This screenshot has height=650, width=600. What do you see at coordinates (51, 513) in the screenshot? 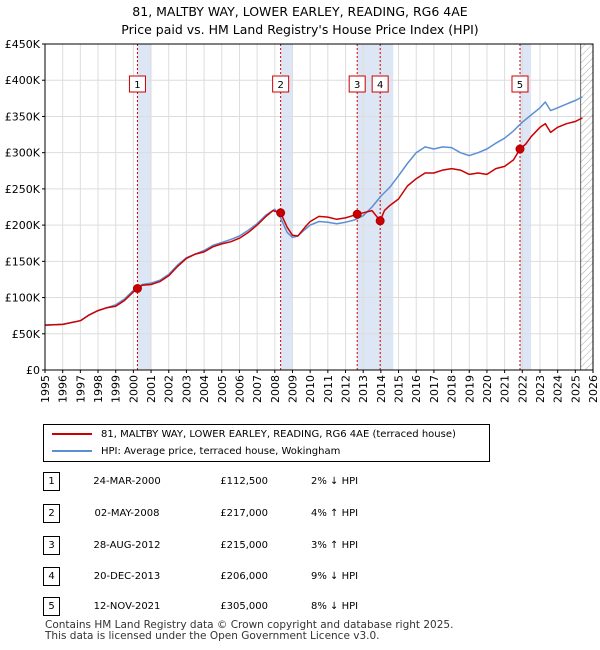
I see `row-number-badge: 2` at bounding box center [51, 513].